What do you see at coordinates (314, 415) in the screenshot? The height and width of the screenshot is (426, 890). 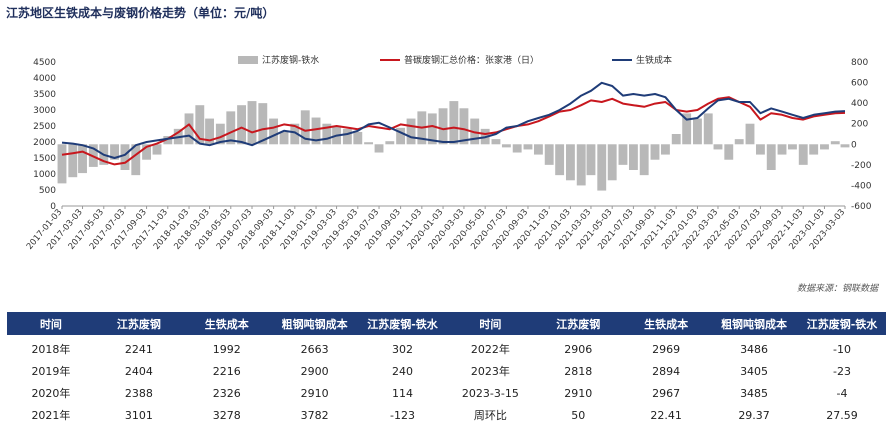 I see `table-cell: 3782` at bounding box center [314, 415].